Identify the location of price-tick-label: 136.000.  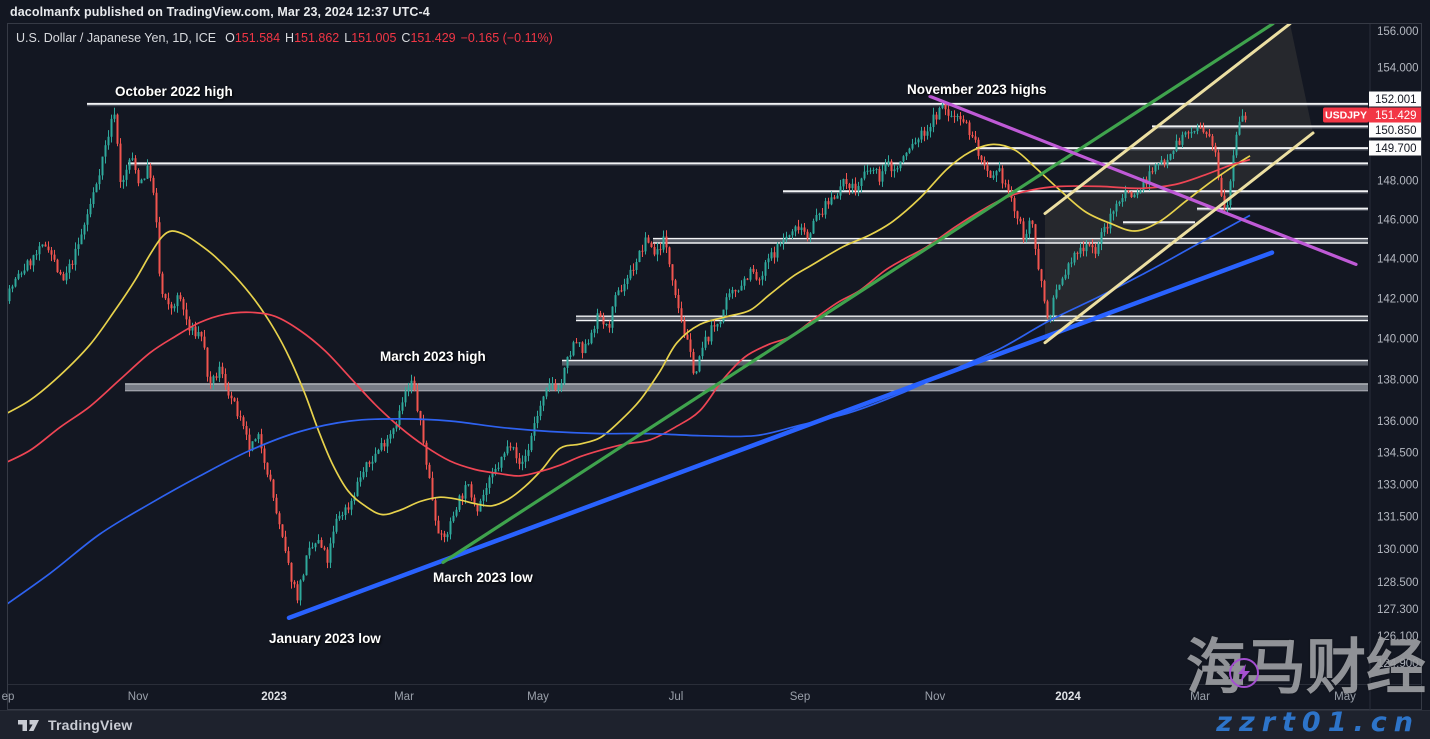
(1398, 422).